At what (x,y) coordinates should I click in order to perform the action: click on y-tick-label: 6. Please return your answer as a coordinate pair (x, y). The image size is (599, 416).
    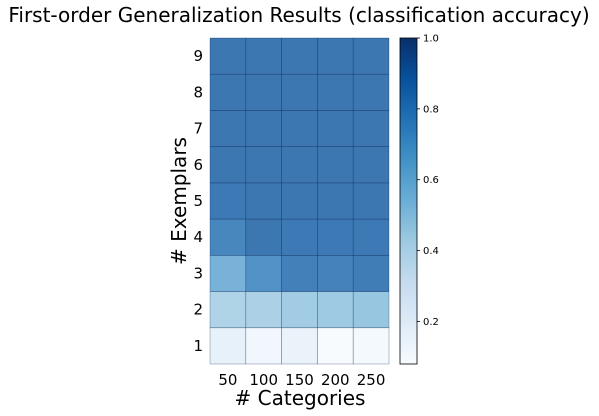
    Looking at the image, I should click on (198, 165).